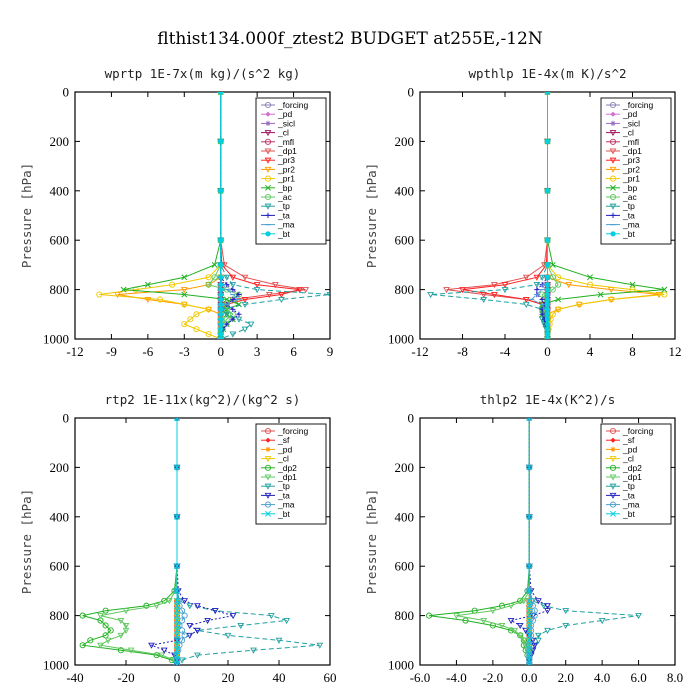 Image resolution: width=700 pixels, height=700 pixels. Describe the element at coordinates (405, 566) in the screenshot. I see `panel-4-y-tick-label: 600` at that location.